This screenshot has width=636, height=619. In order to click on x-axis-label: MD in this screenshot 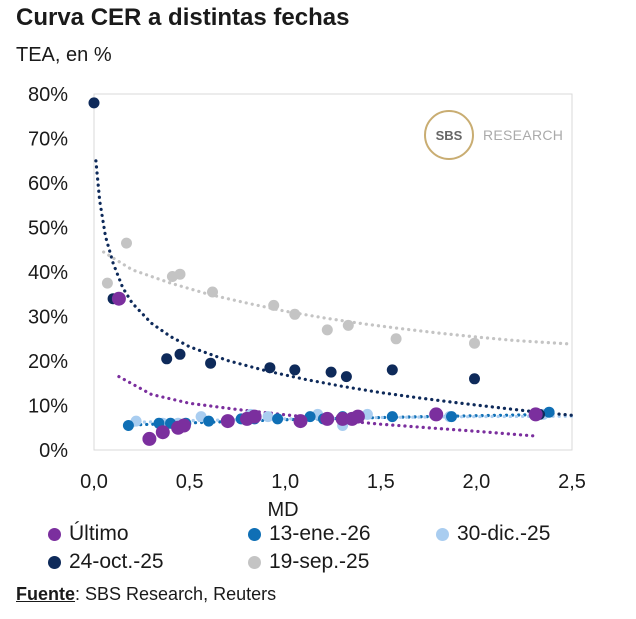, I will do `click(282, 510)`.